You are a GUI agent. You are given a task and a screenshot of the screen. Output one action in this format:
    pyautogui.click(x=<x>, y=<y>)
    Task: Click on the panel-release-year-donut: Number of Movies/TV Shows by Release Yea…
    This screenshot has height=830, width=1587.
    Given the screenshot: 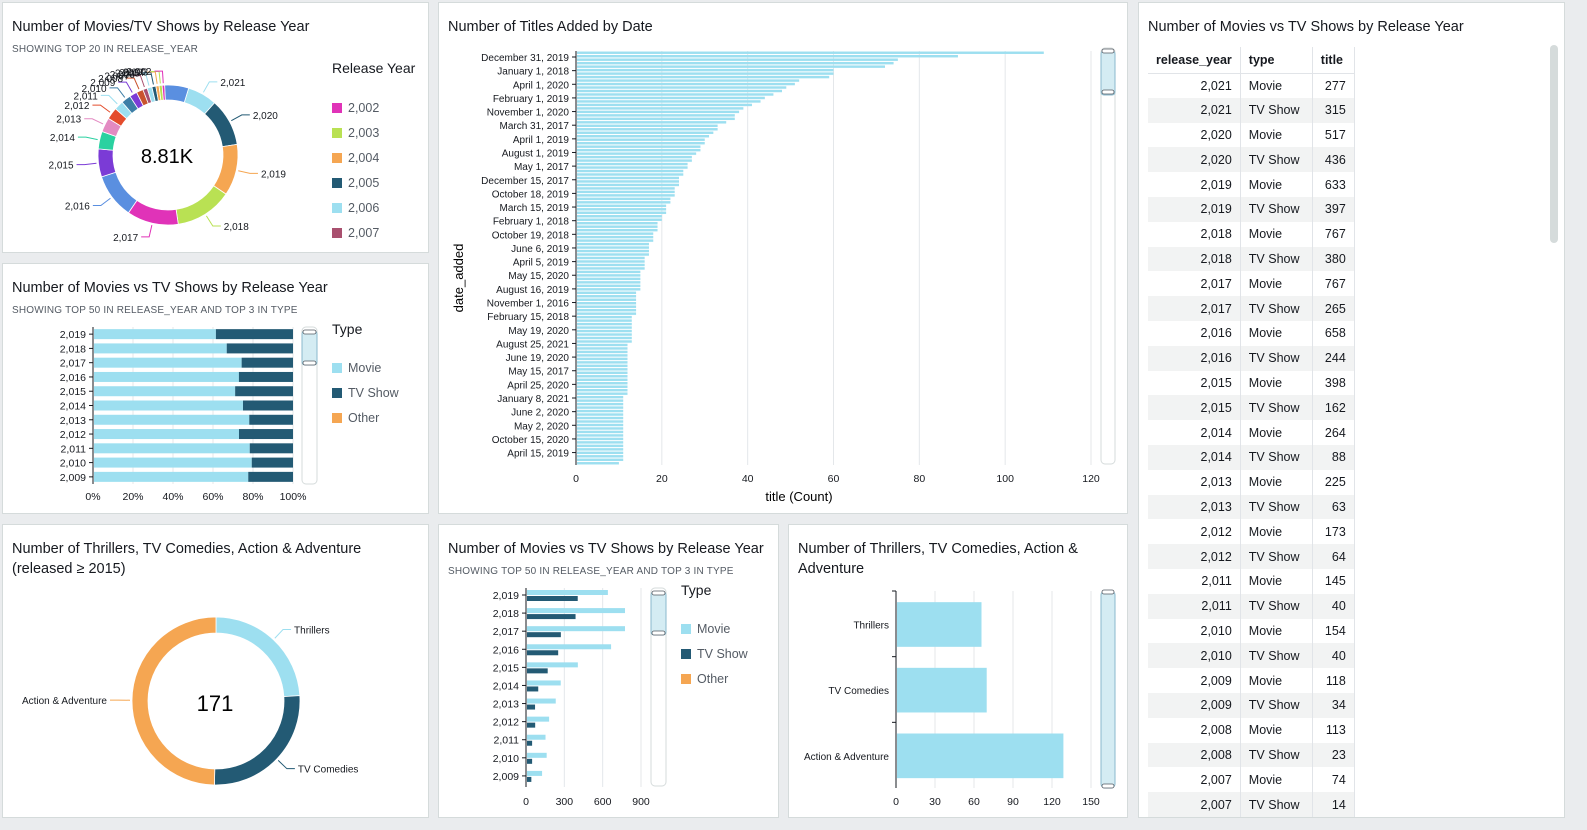 What is the action you would take?
    pyautogui.click(x=215, y=127)
    